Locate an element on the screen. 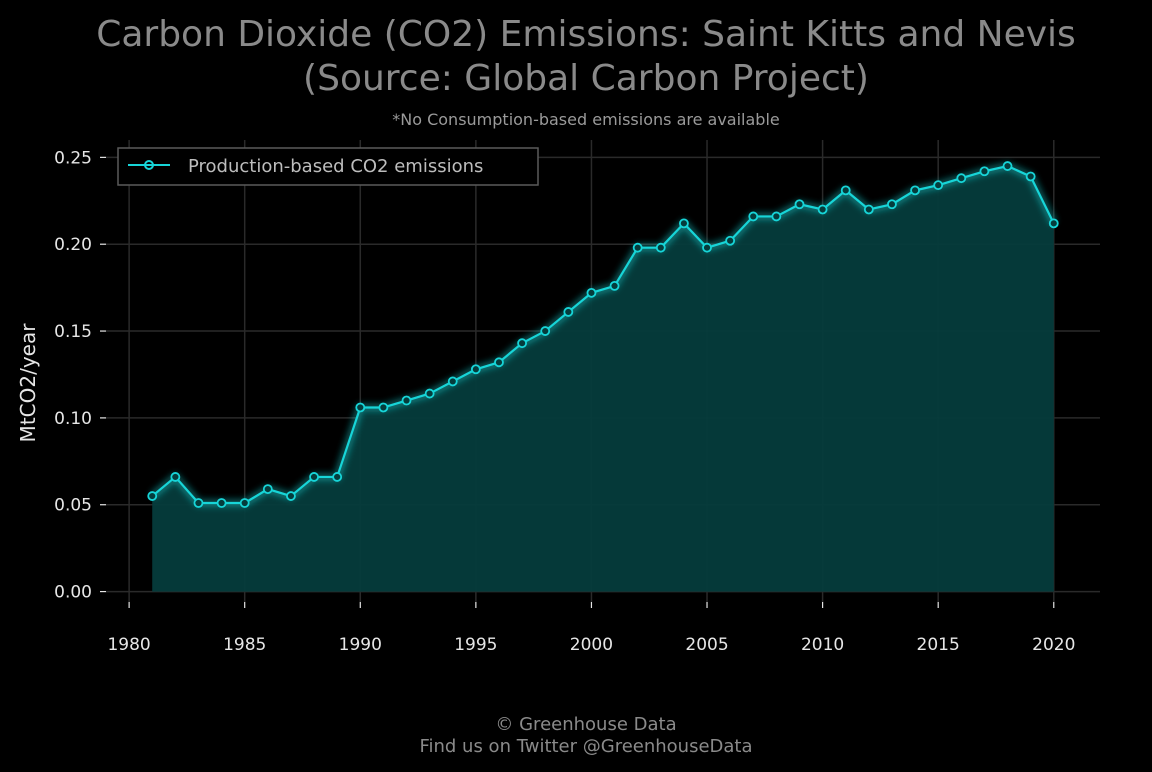  footer-credit: © Greenhouse Data is located at coordinates (585, 724).